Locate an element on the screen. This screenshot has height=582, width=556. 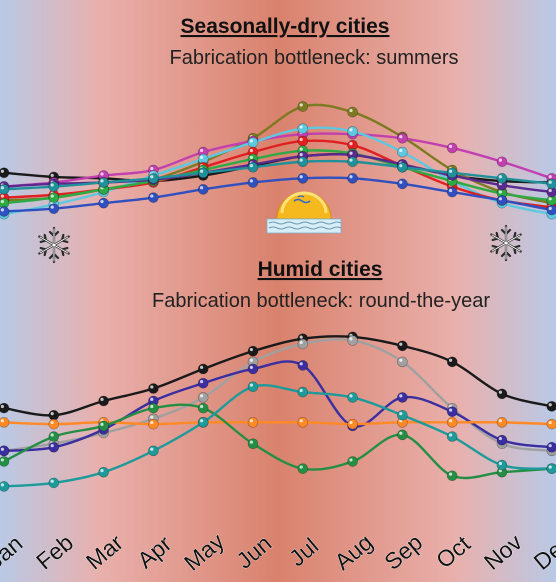
dry-series-9-point-12-highlight is located at coordinates (550, 208).